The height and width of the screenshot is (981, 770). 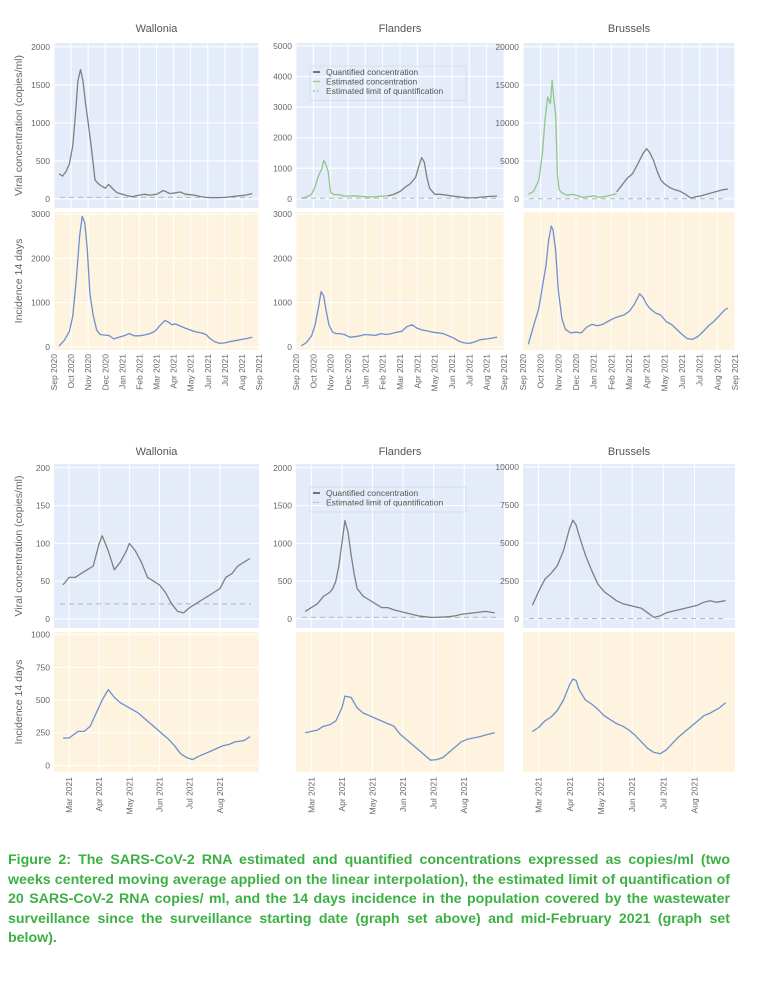 I want to click on y-tick-label: 200, so click(x=43, y=468).